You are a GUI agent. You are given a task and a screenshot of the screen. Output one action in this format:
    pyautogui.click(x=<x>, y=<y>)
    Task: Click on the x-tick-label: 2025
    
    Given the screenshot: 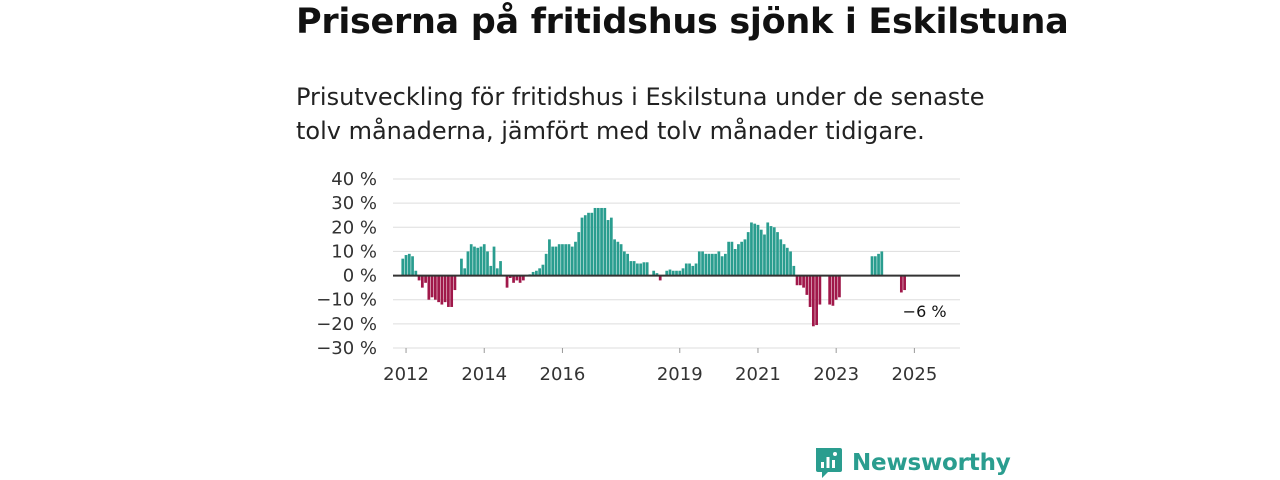 What is the action you would take?
    pyautogui.click(x=914, y=374)
    